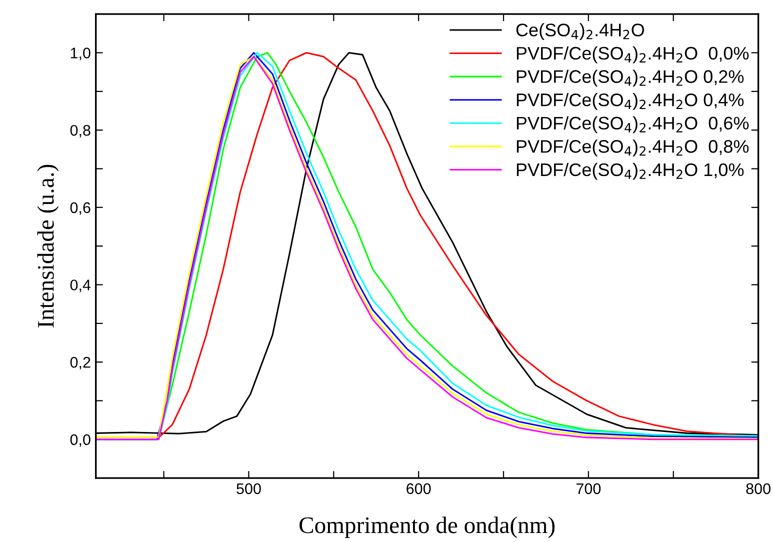 This screenshot has width=773, height=542. Describe the element at coordinates (580, 31) in the screenshot. I see `legend-label: Ce(SO$_{4}$)$_{2}$.4H$_{2}$O` at that location.